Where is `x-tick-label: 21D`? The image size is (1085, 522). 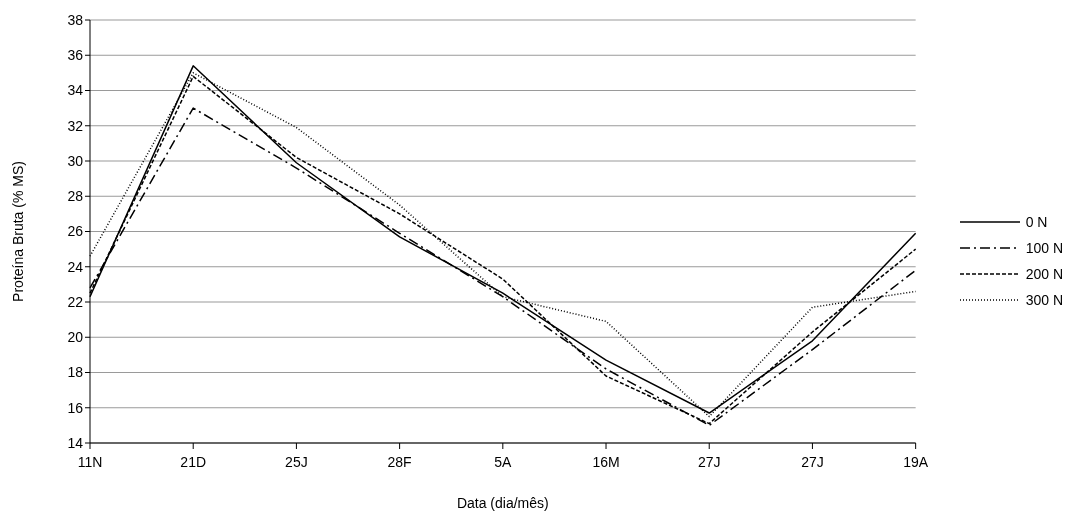 x-tick-label: 21D is located at coordinates (193, 461).